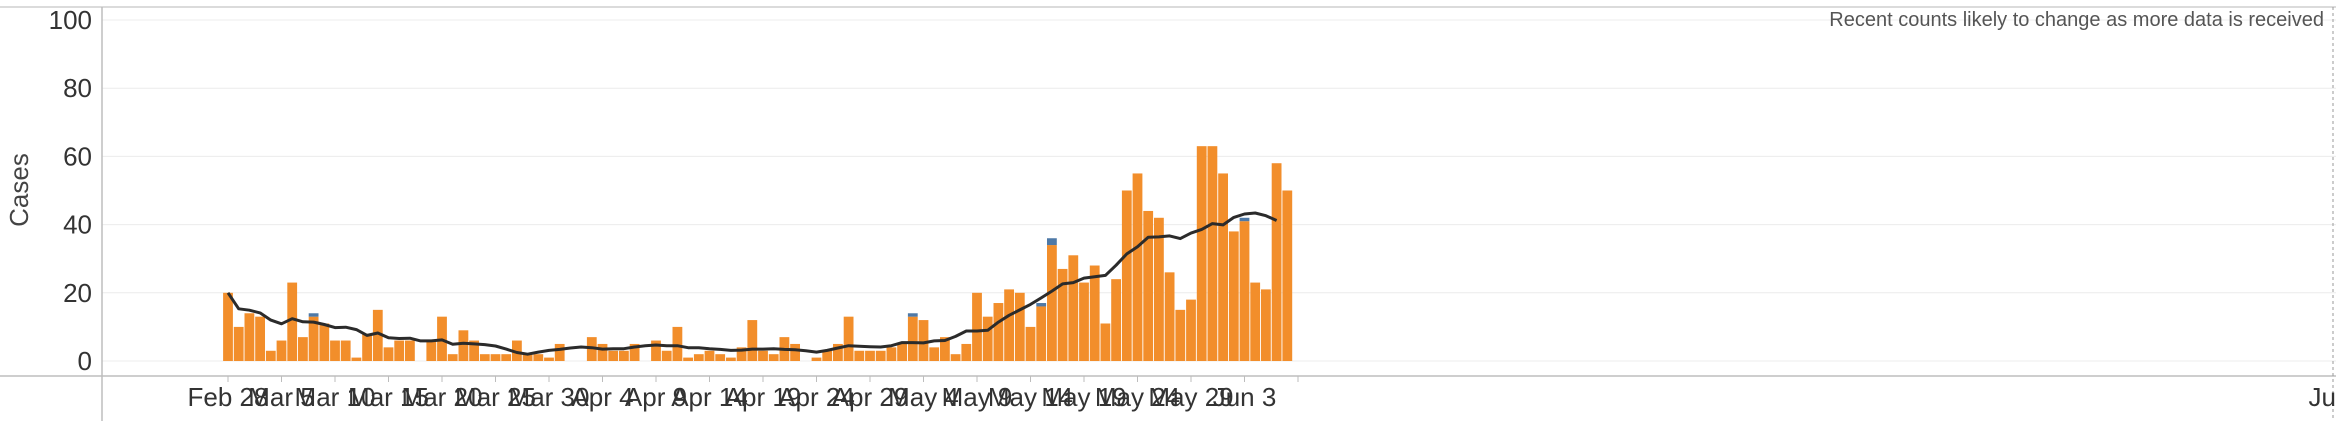 Image resolution: width=2336 pixels, height=426 pixels. What do you see at coordinates (70, 190) in the screenshot?
I see `y-tick-labels: 0 20 40 60 80 100` at bounding box center [70, 190].